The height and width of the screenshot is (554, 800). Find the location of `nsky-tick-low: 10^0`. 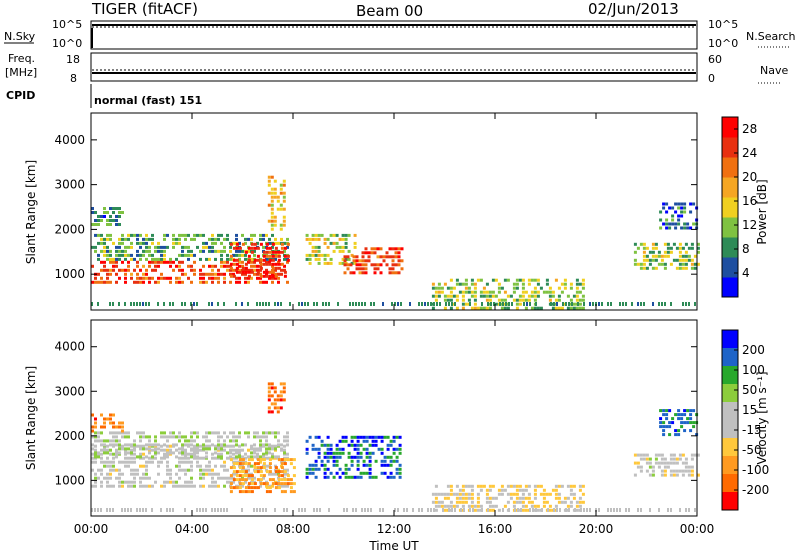

nsky-tick-low: 10^0 is located at coordinates (67, 43).